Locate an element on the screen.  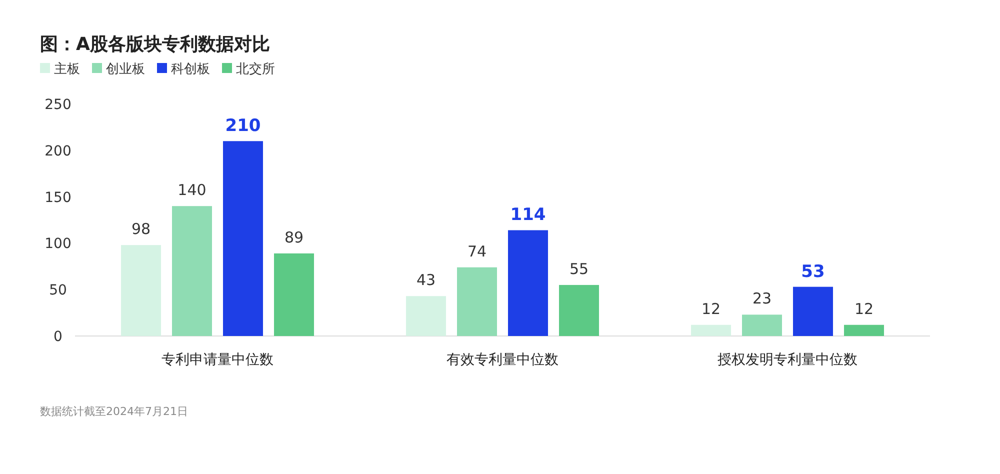
legend-item: 北交所 is located at coordinates (248, 69).